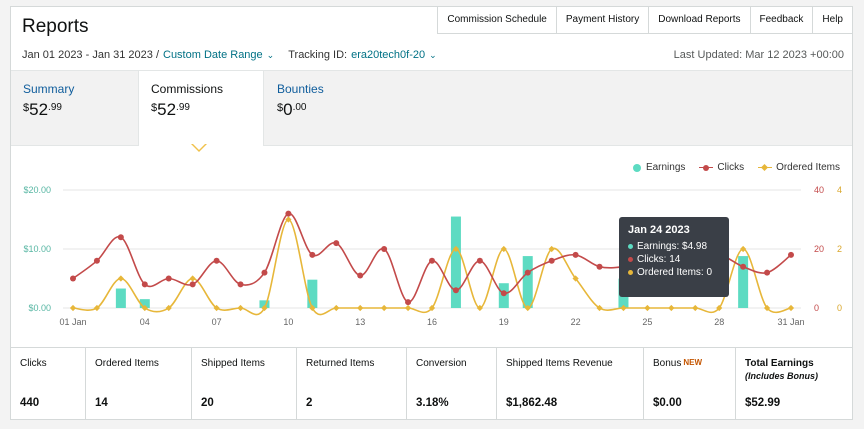 This screenshot has height=429, width=864. What do you see at coordinates (700, 20) in the screenshot?
I see `download-reports-button: Download Reports` at bounding box center [700, 20].